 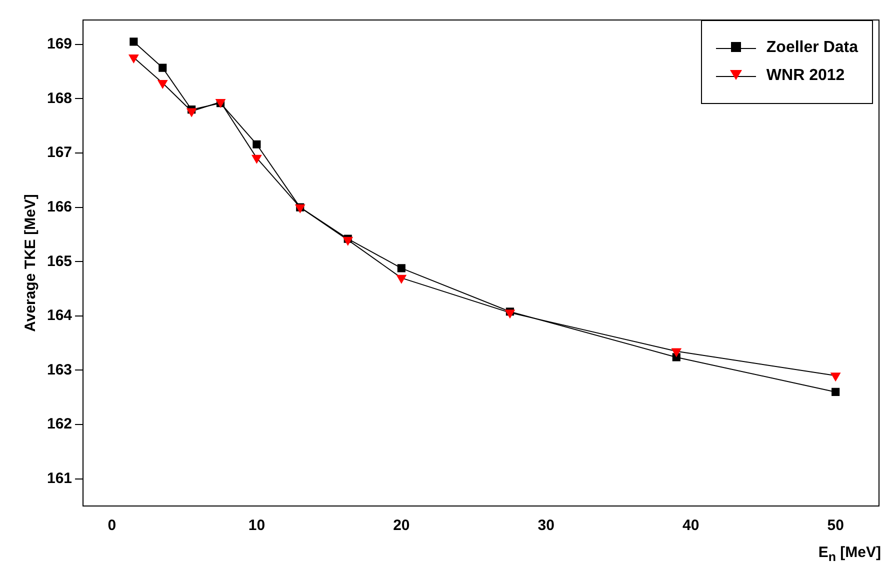 I want to click on y-tick-label: 166, so click(x=59, y=207).